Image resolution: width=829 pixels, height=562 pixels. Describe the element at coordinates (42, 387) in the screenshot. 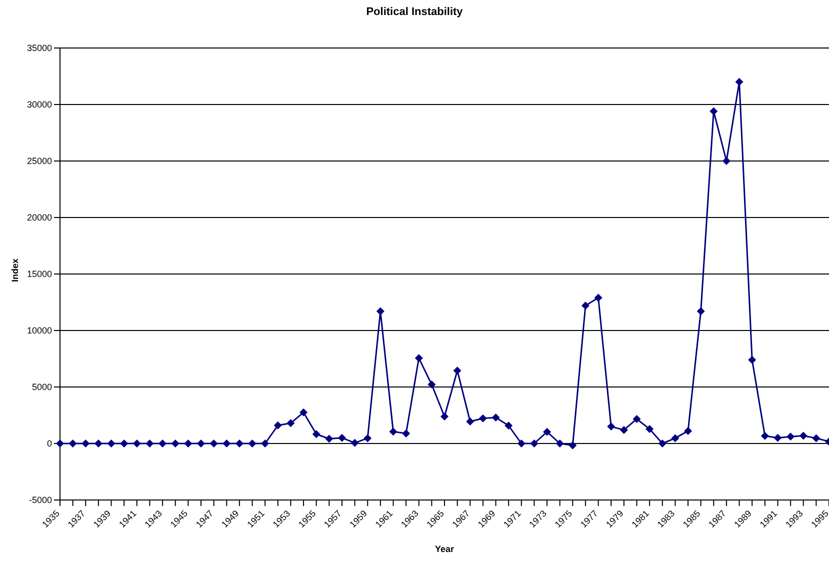

I see `y-tick-label: 5000` at that location.